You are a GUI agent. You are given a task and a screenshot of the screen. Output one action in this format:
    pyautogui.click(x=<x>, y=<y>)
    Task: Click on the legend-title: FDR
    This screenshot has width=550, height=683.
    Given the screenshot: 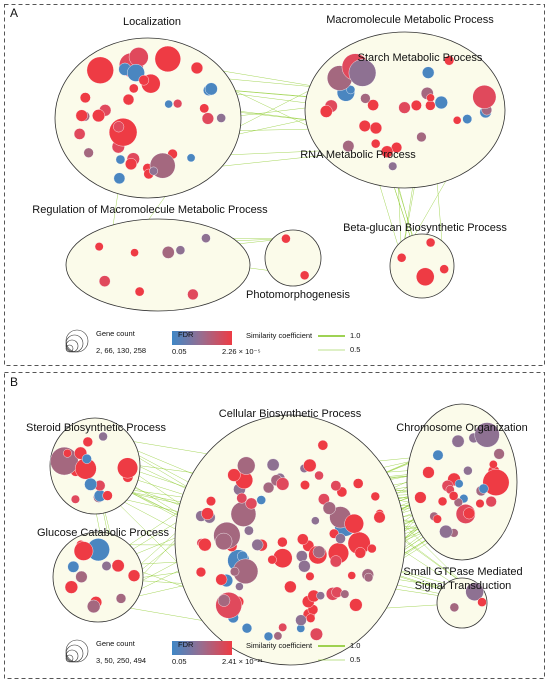 What is the action you would take?
    pyautogui.click(x=186, y=334)
    